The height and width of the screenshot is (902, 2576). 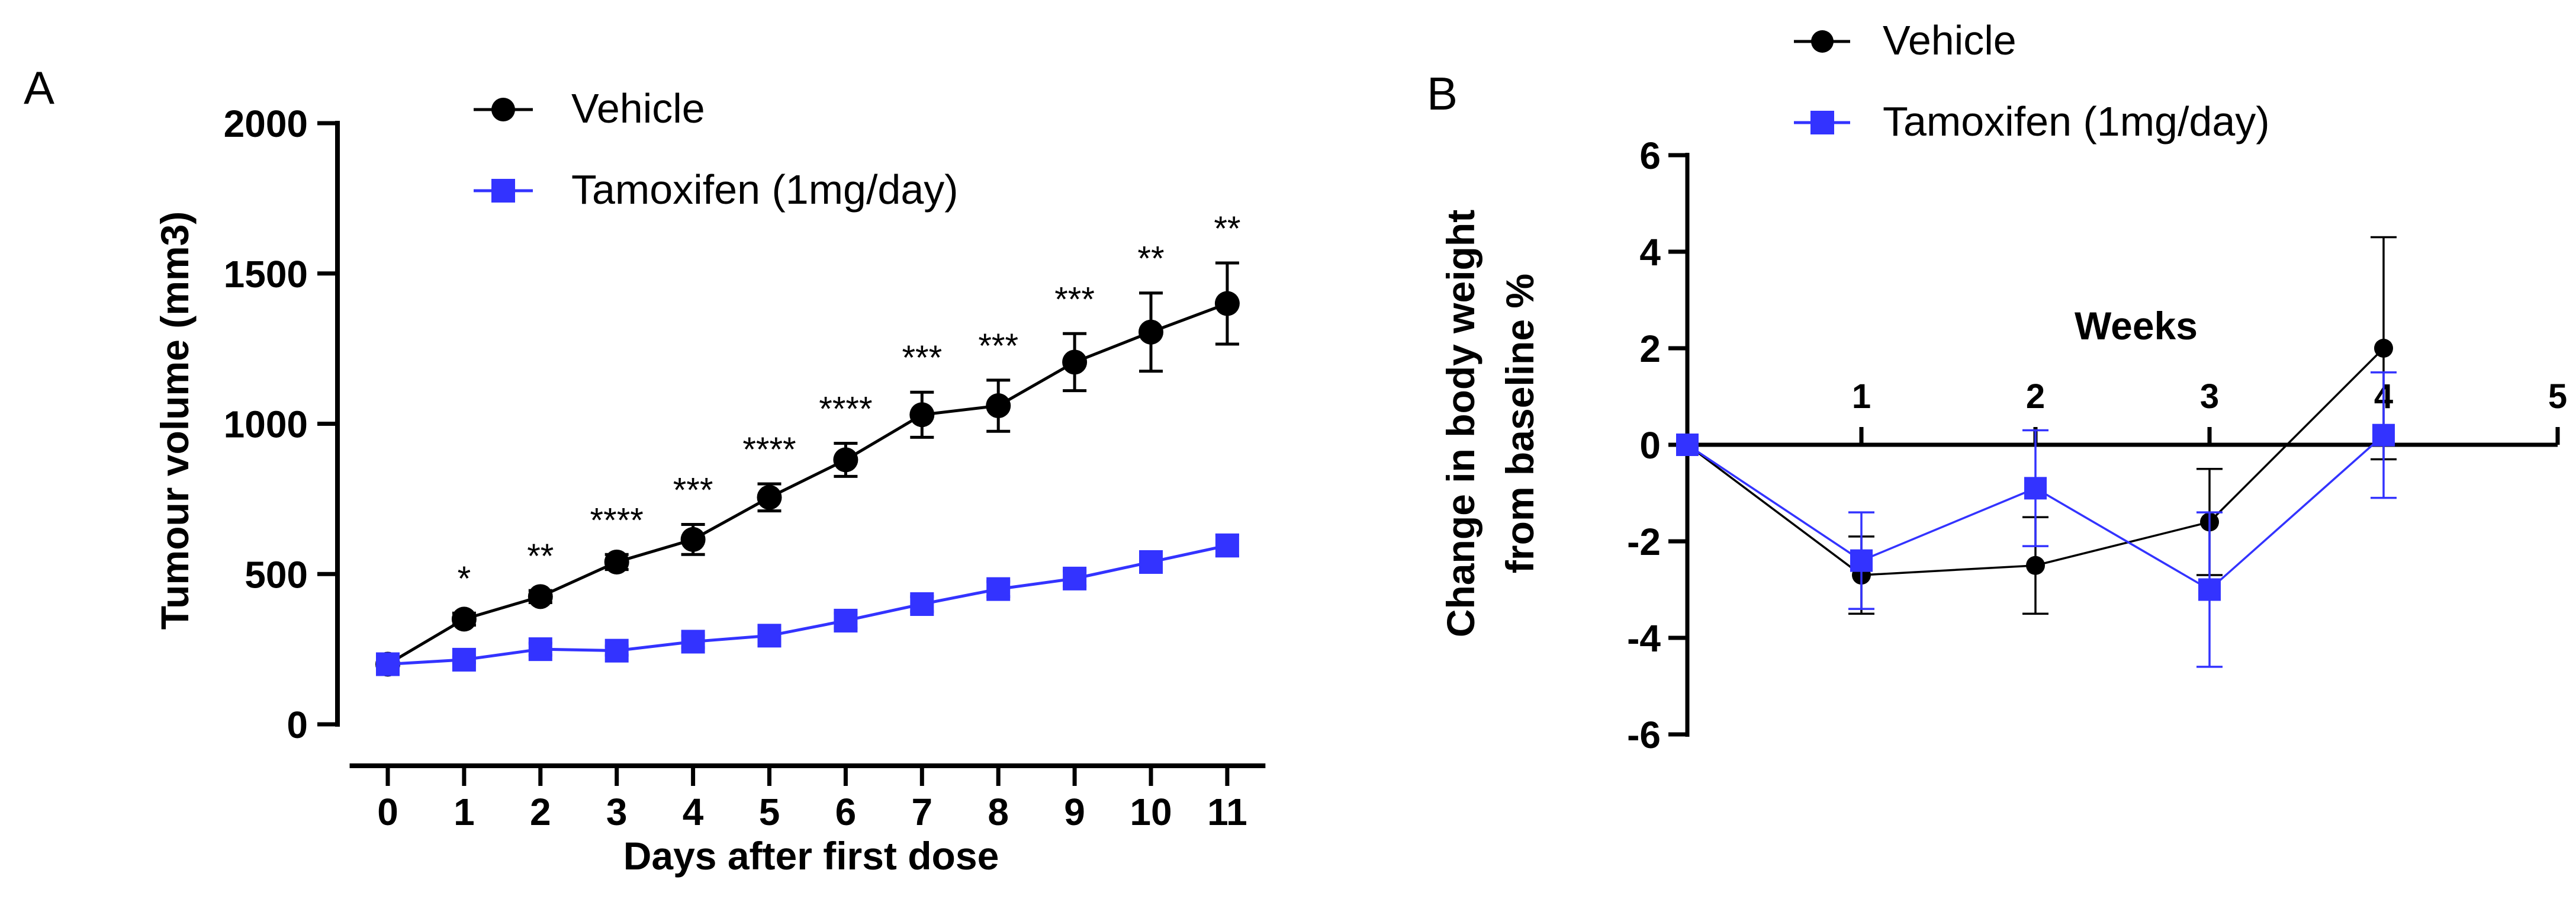 I want to click on legend-label-tamoxifen: Tamoxifen (1mg/day), so click(x=765, y=189).